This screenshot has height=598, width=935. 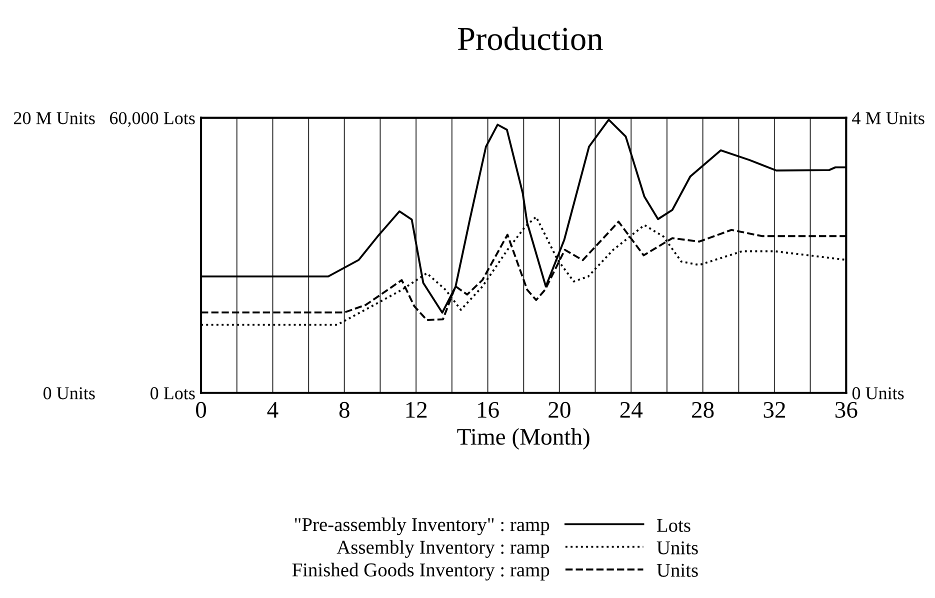 I want to click on text: Lots, so click(x=673, y=525).